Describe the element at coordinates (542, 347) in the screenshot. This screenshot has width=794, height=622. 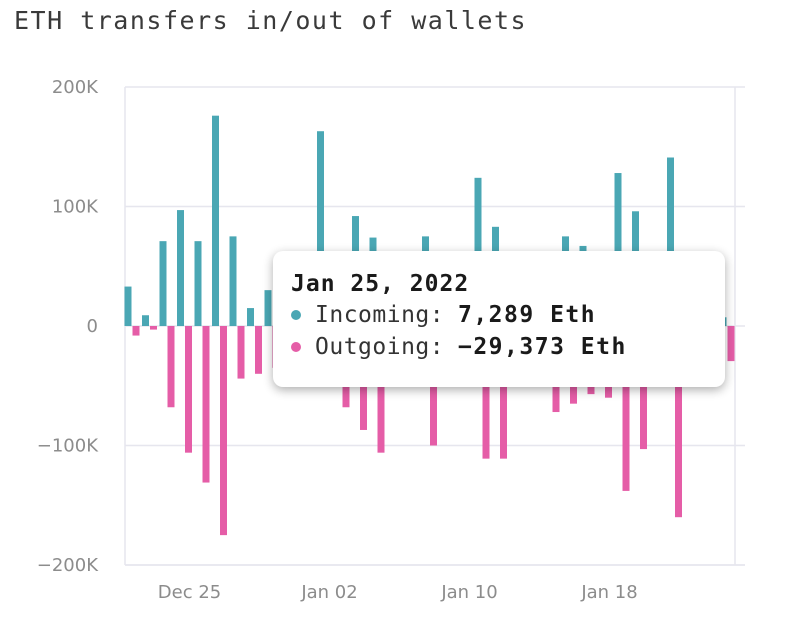
I see `tooltip-outgoing-value: −29,373 Eth` at that location.